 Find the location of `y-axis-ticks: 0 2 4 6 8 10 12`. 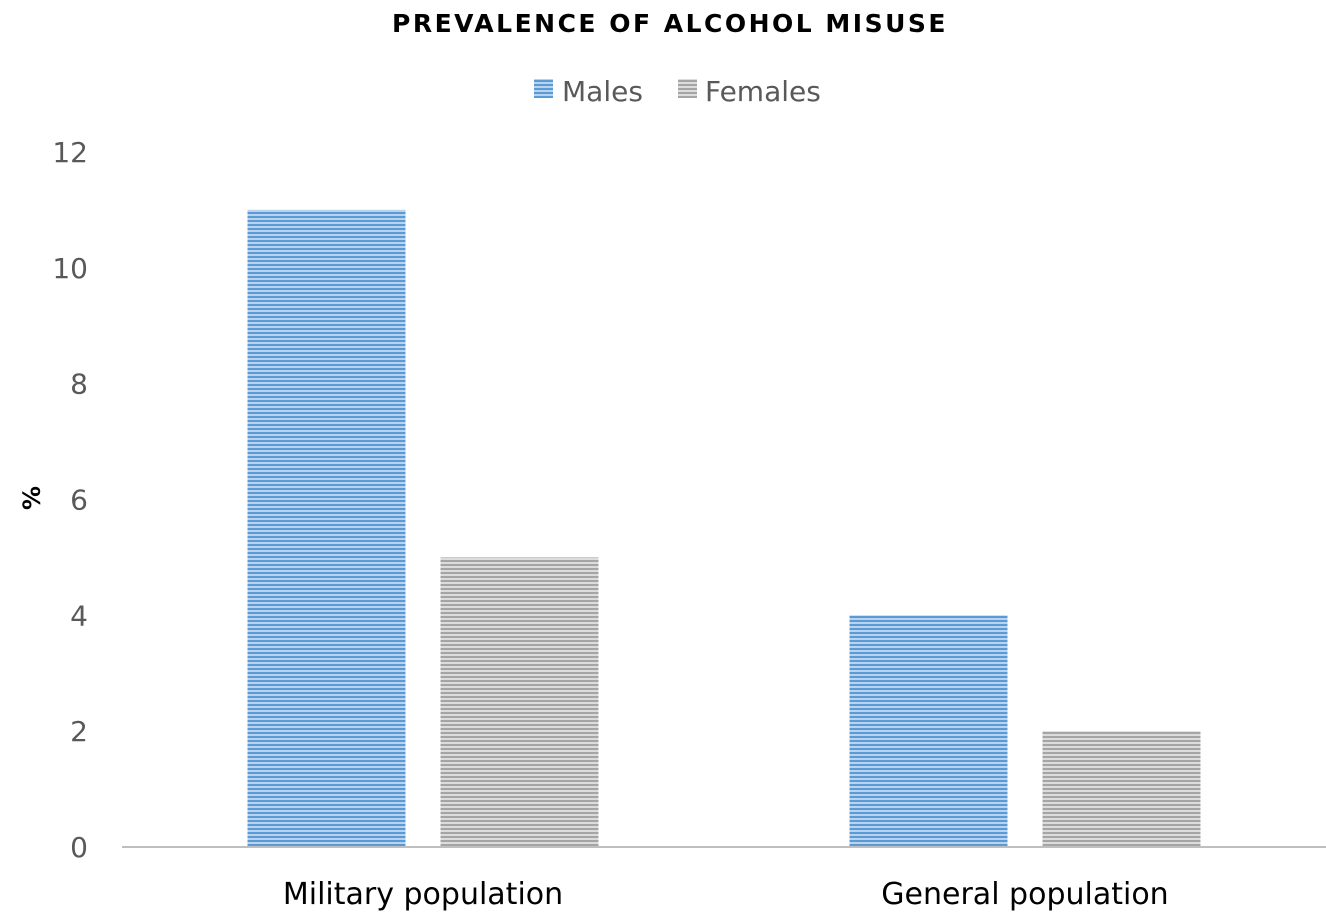

y-axis-ticks: 0 2 4 6 8 10 12 is located at coordinates (70, 500).